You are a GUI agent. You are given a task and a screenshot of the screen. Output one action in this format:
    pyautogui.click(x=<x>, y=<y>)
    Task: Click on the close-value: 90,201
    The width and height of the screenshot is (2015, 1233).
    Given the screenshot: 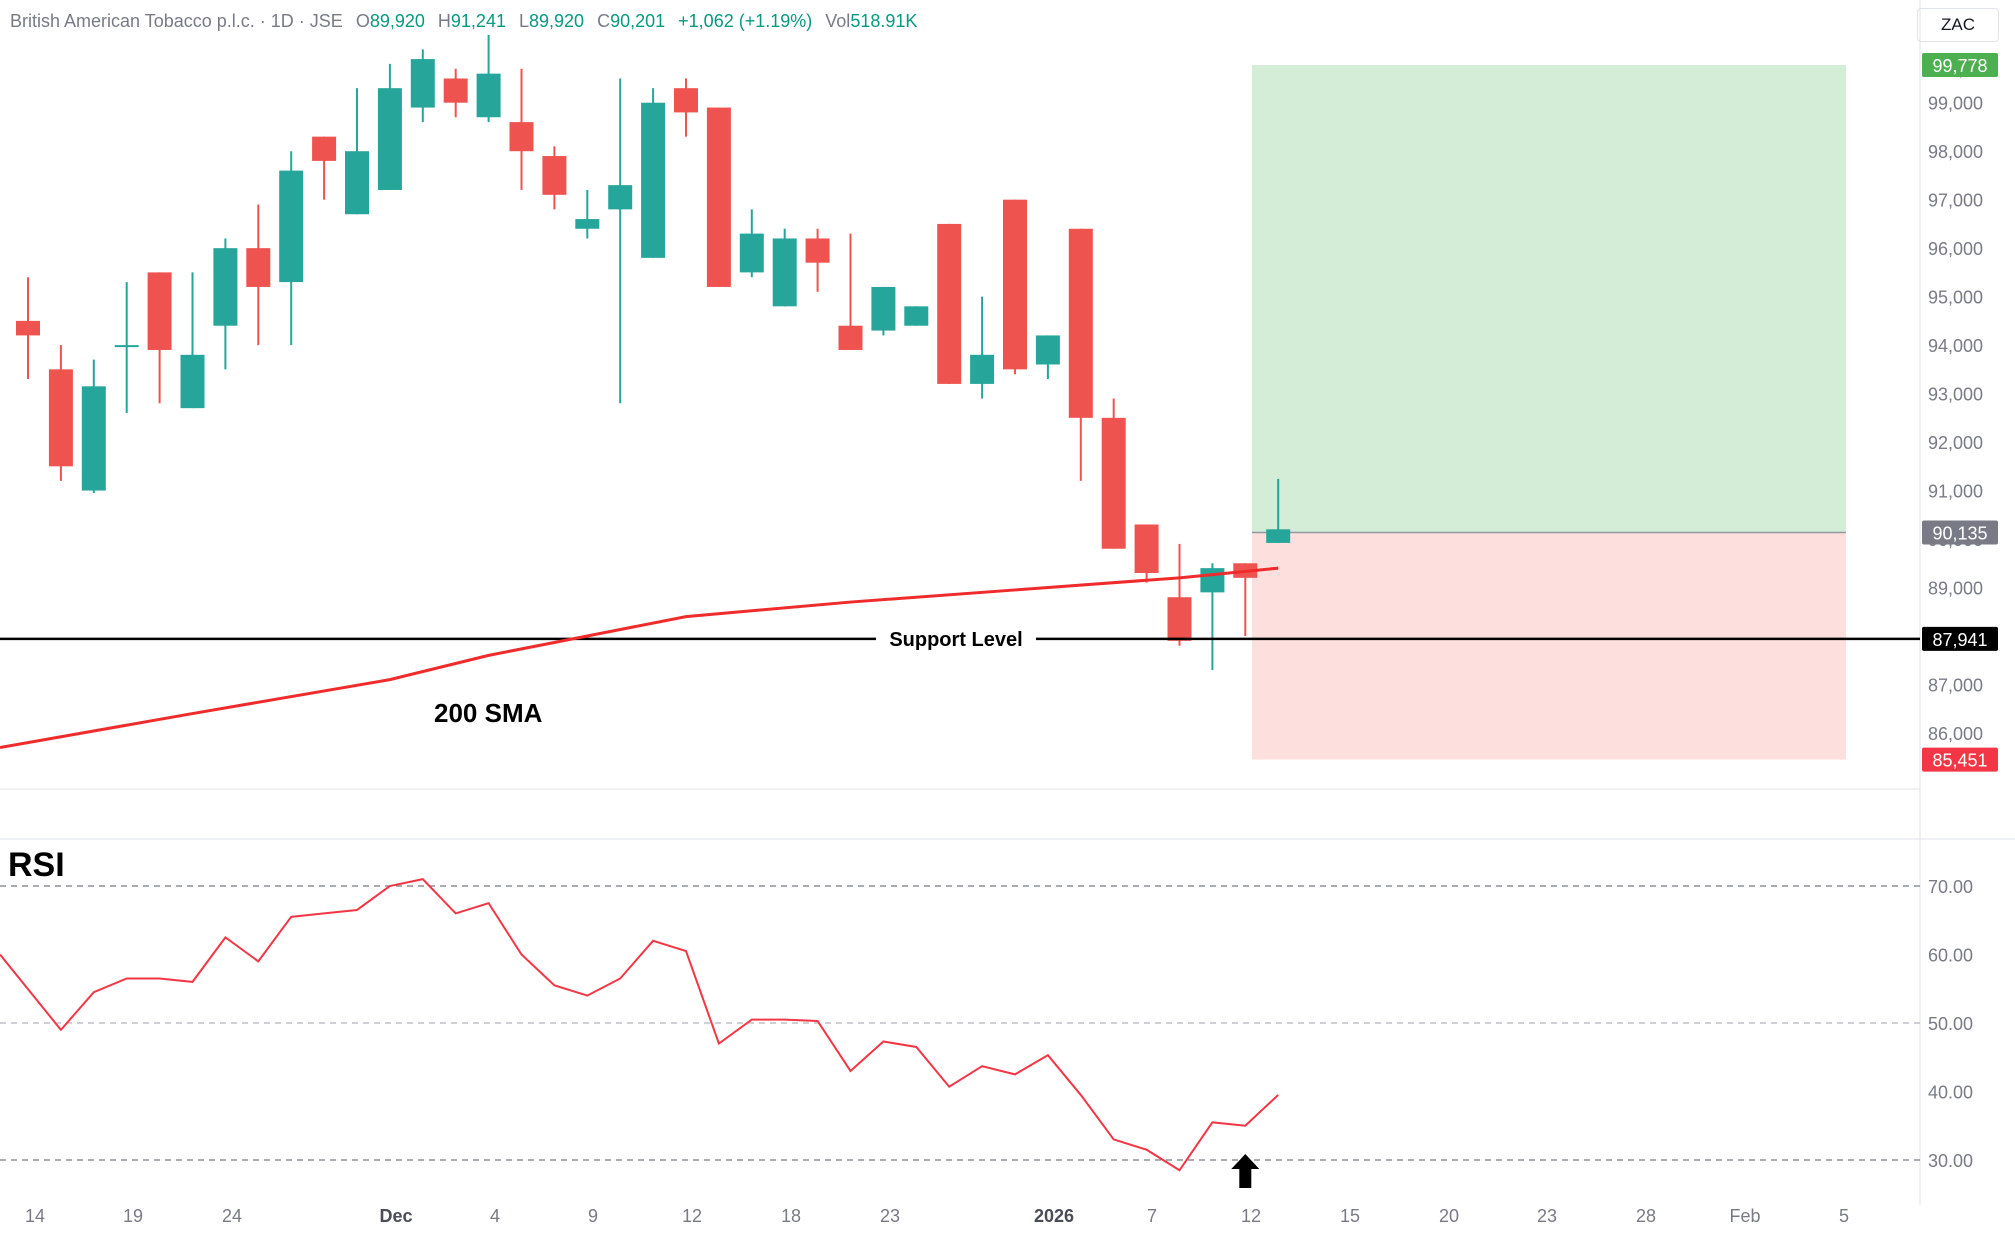 What is the action you would take?
    pyautogui.click(x=638, y=21)
    